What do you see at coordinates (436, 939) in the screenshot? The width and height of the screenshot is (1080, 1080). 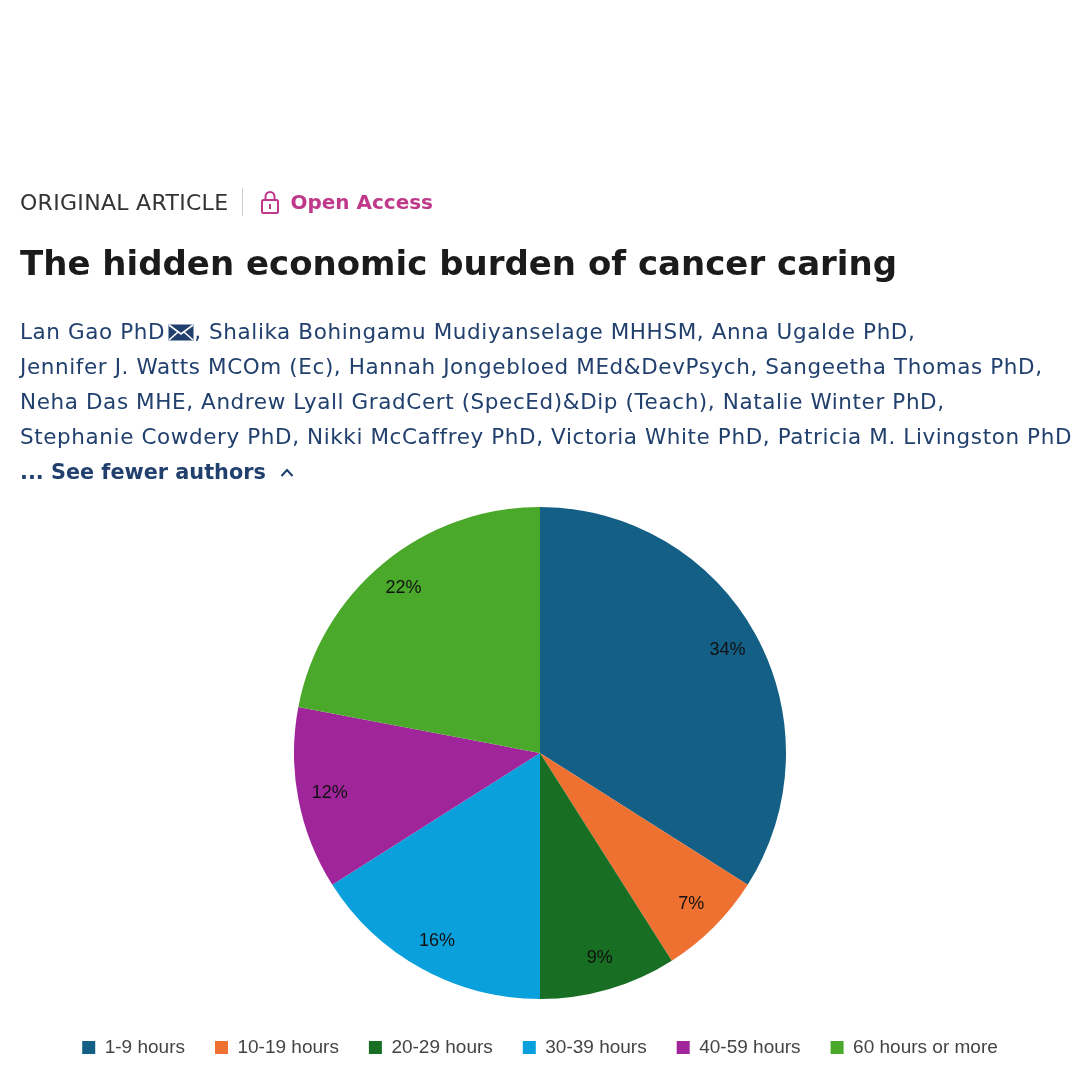 I see `data-label: 16%` at bounding box center [436, 939].